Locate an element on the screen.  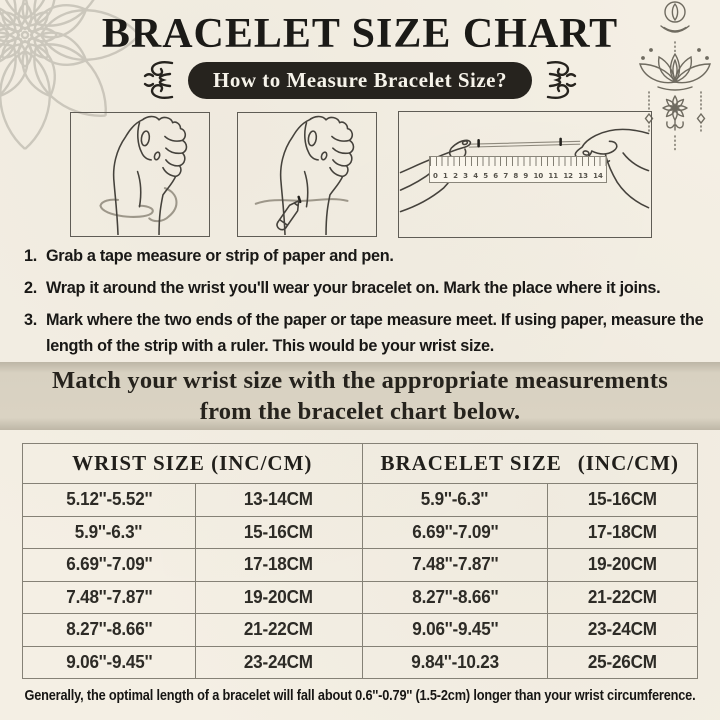
ruler-number: 8 is located at coordinates (516, 176).